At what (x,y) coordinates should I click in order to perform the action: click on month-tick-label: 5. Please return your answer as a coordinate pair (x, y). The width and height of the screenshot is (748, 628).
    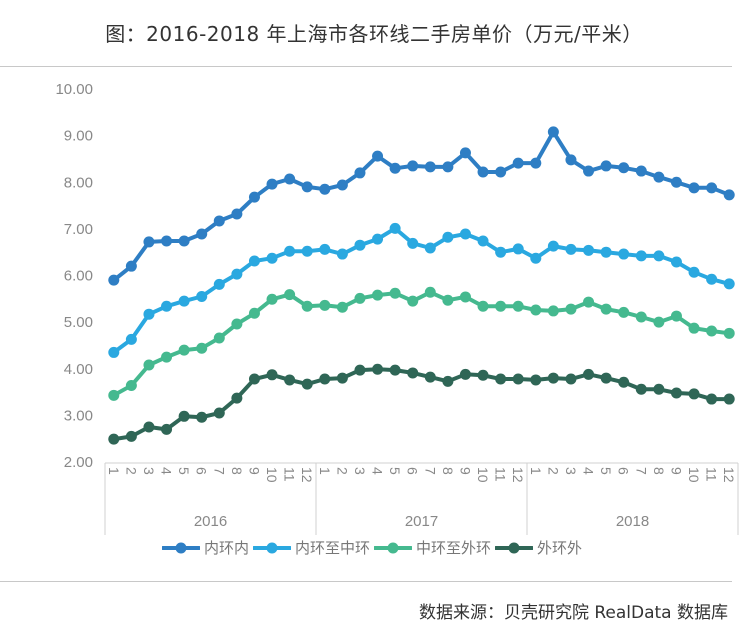
    Looking at the image, I should click on (184, 471).